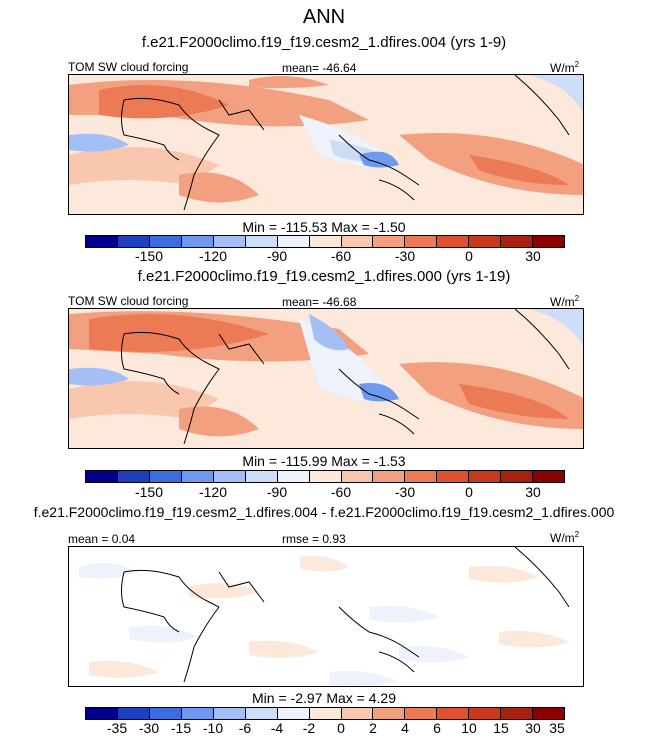 Image resolution: width=648 pixels, height=741 pixels. Describe the element at coordinates (117, 728) in the screenshot. I see `colorbar-tick-label: -35` at that location.